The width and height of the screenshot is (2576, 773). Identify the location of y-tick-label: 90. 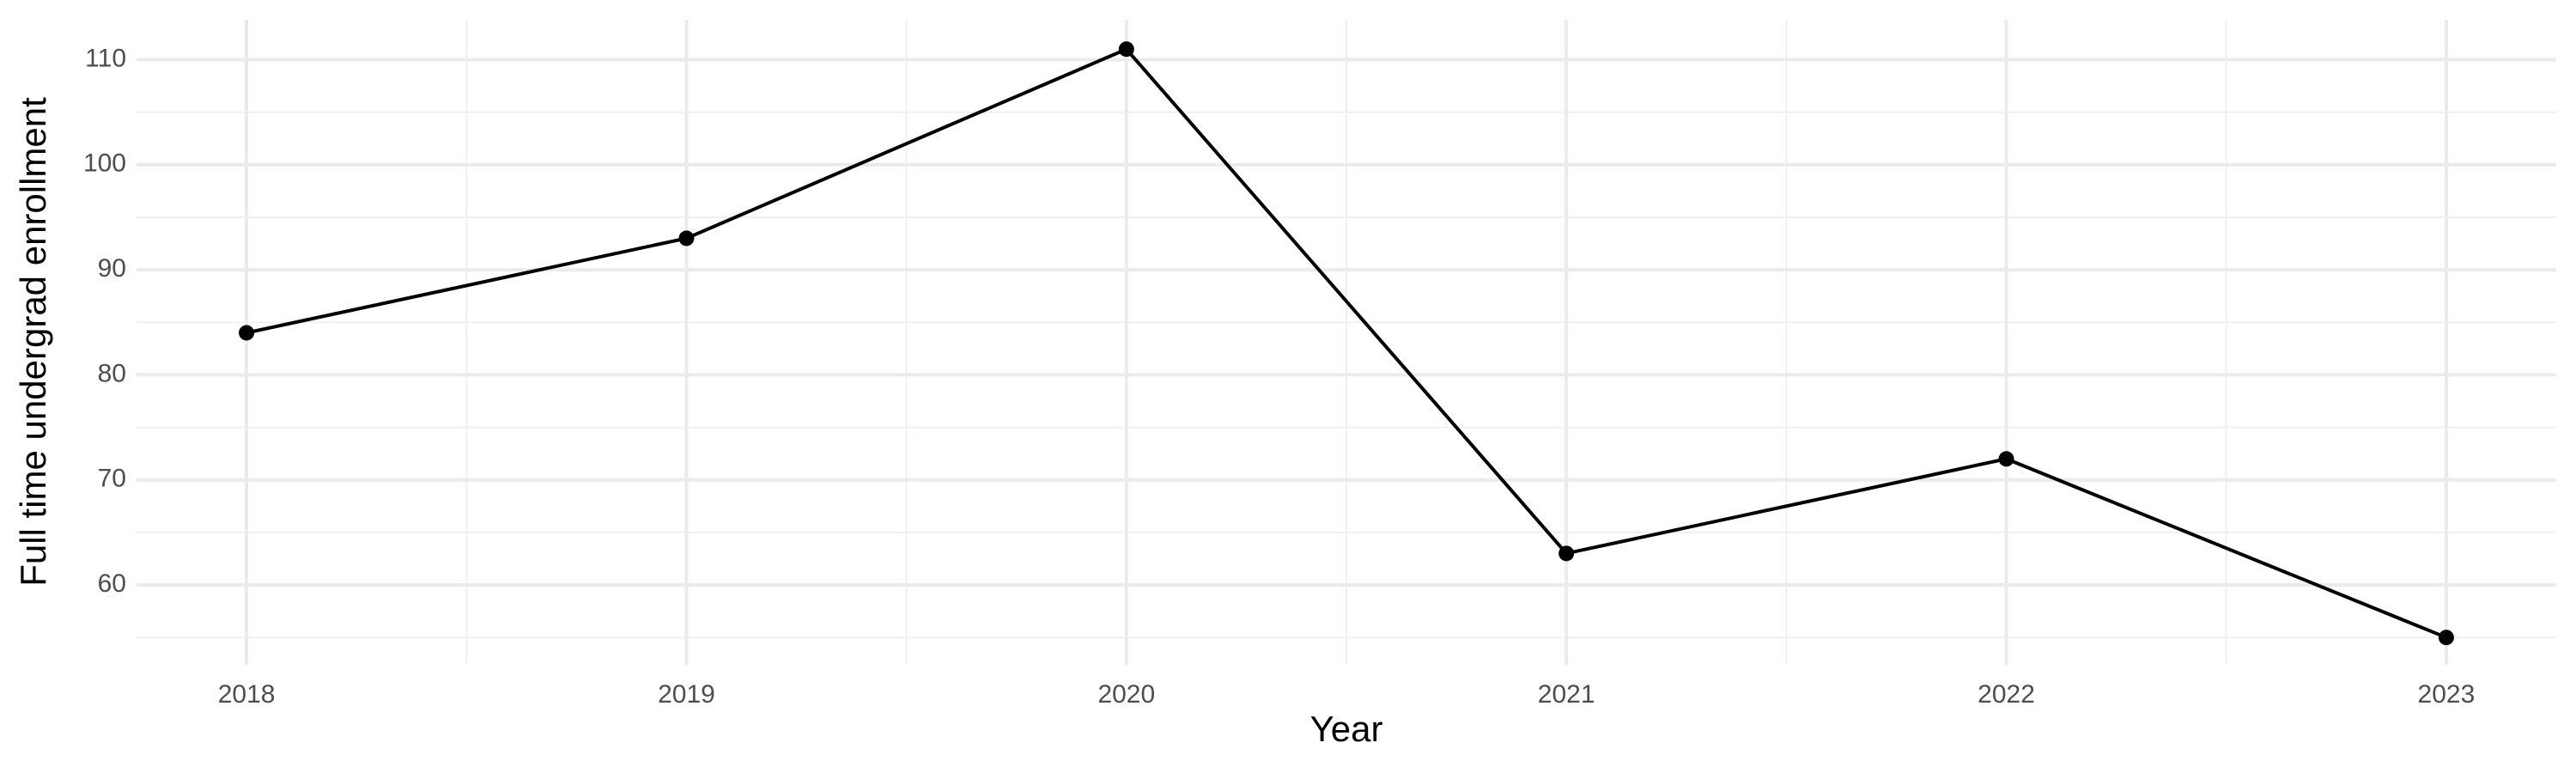
(112, 268).